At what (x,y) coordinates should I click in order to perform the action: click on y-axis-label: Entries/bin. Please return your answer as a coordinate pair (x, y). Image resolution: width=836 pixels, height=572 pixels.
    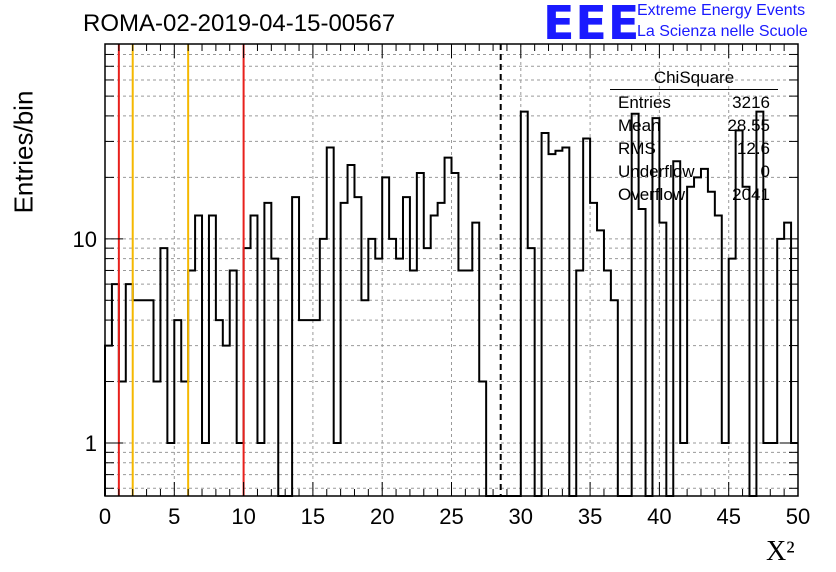
    Looking at the image, I should click on (23, 152).